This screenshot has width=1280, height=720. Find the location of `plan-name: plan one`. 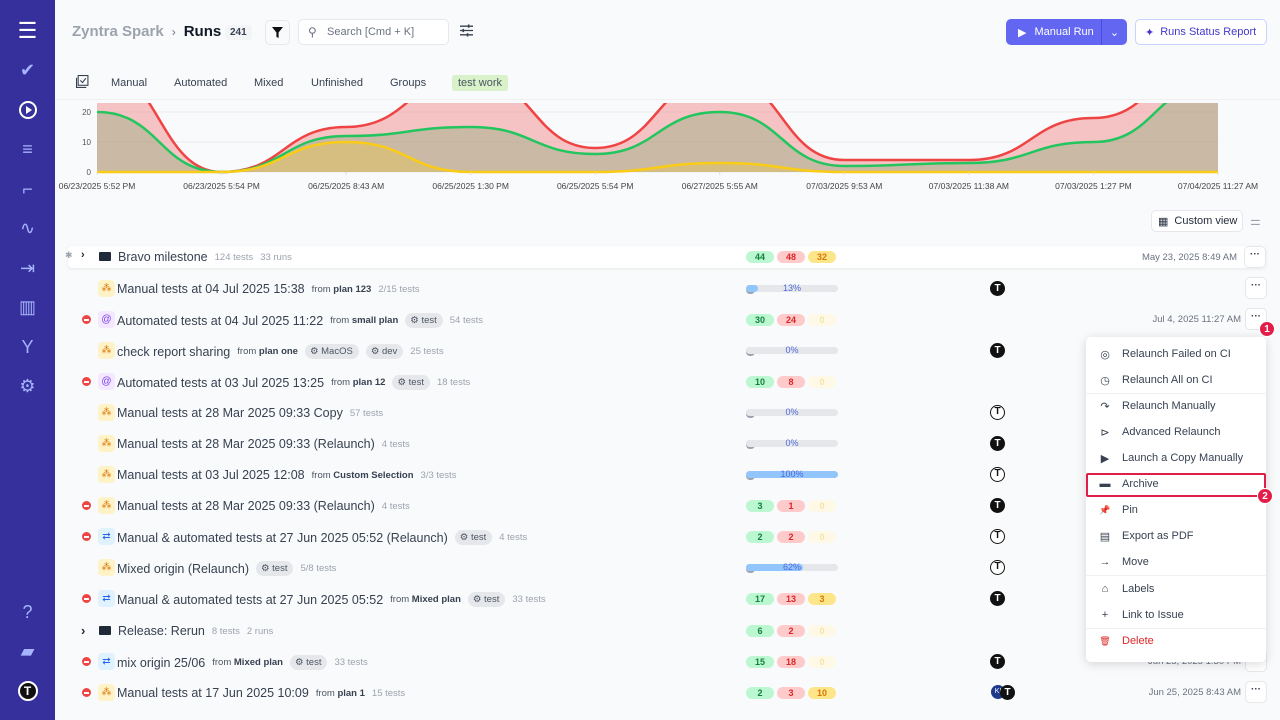

plan-name: plan one is located at coordinates (278, 351).